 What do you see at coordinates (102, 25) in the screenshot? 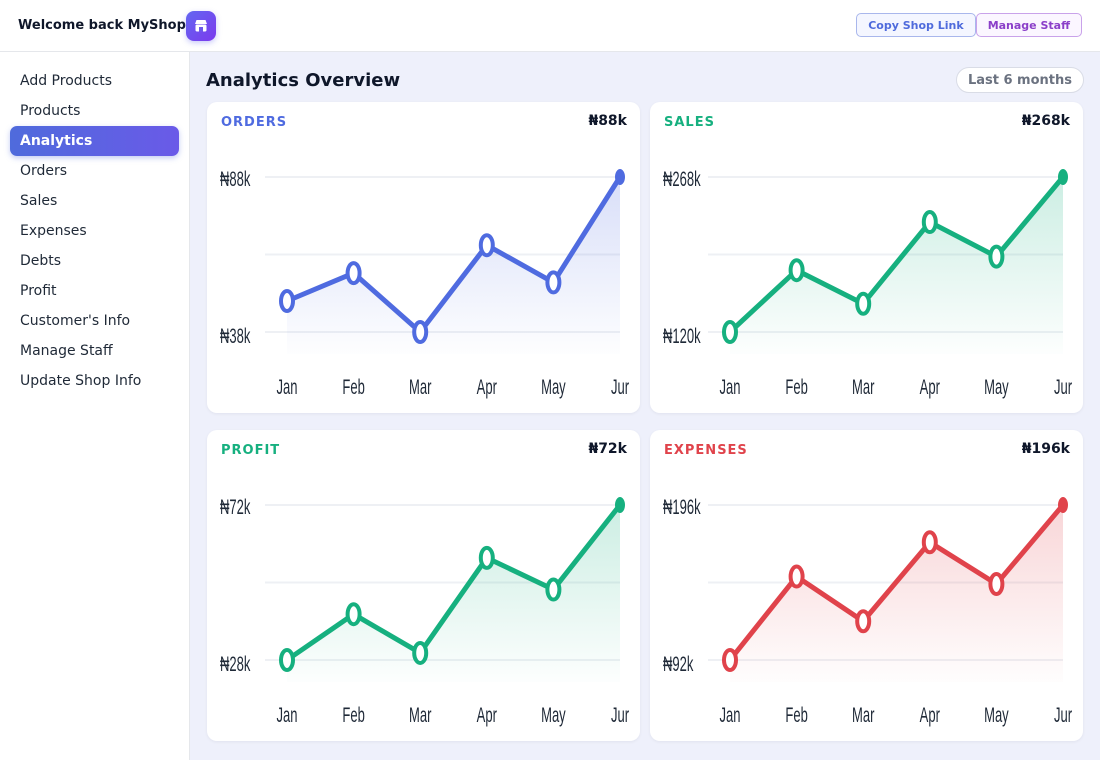
I see `welcome-title: Welcome back MyShop` at bounding box center [102, 25].